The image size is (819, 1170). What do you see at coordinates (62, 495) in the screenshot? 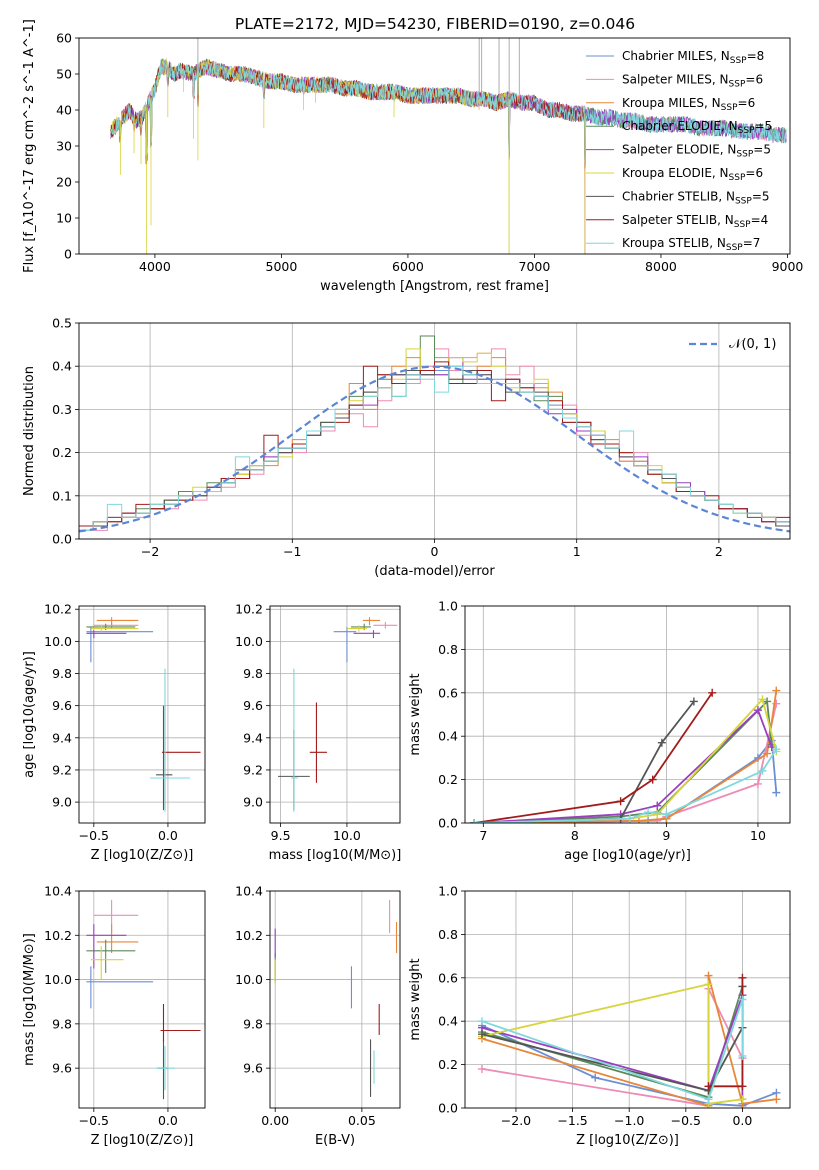
I see `y-tick-label: 0.1` at bounding box center [62, 495].